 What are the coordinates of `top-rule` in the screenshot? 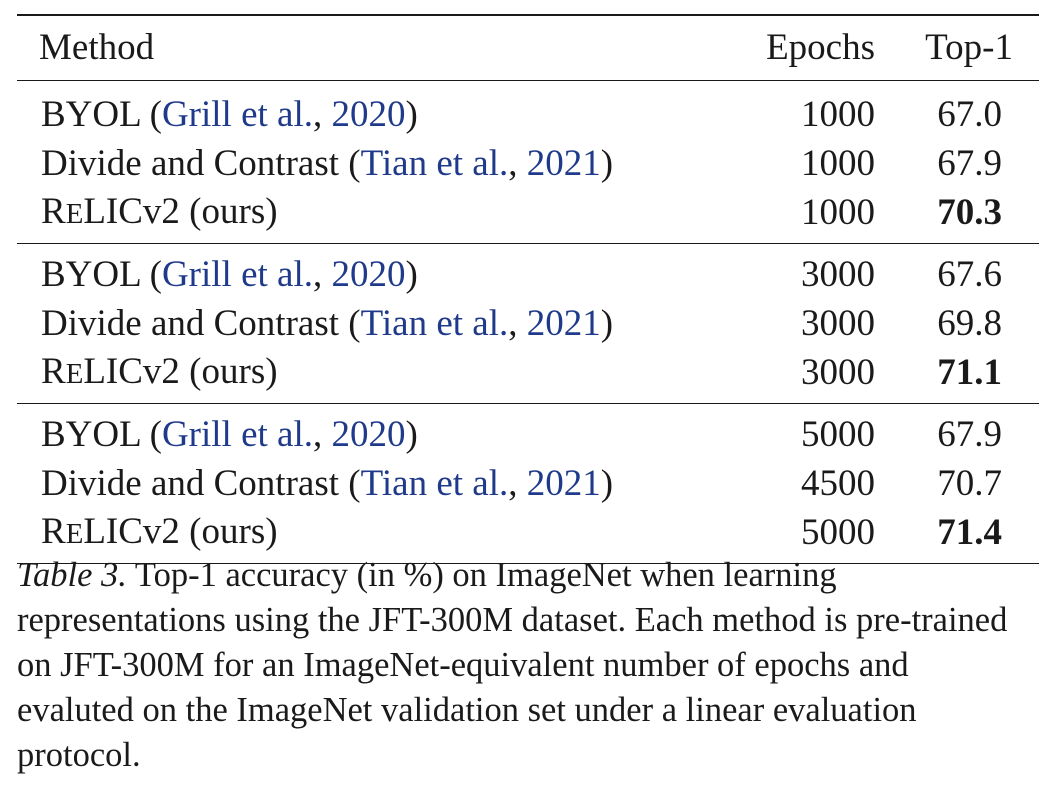 It's located at (528, 15).